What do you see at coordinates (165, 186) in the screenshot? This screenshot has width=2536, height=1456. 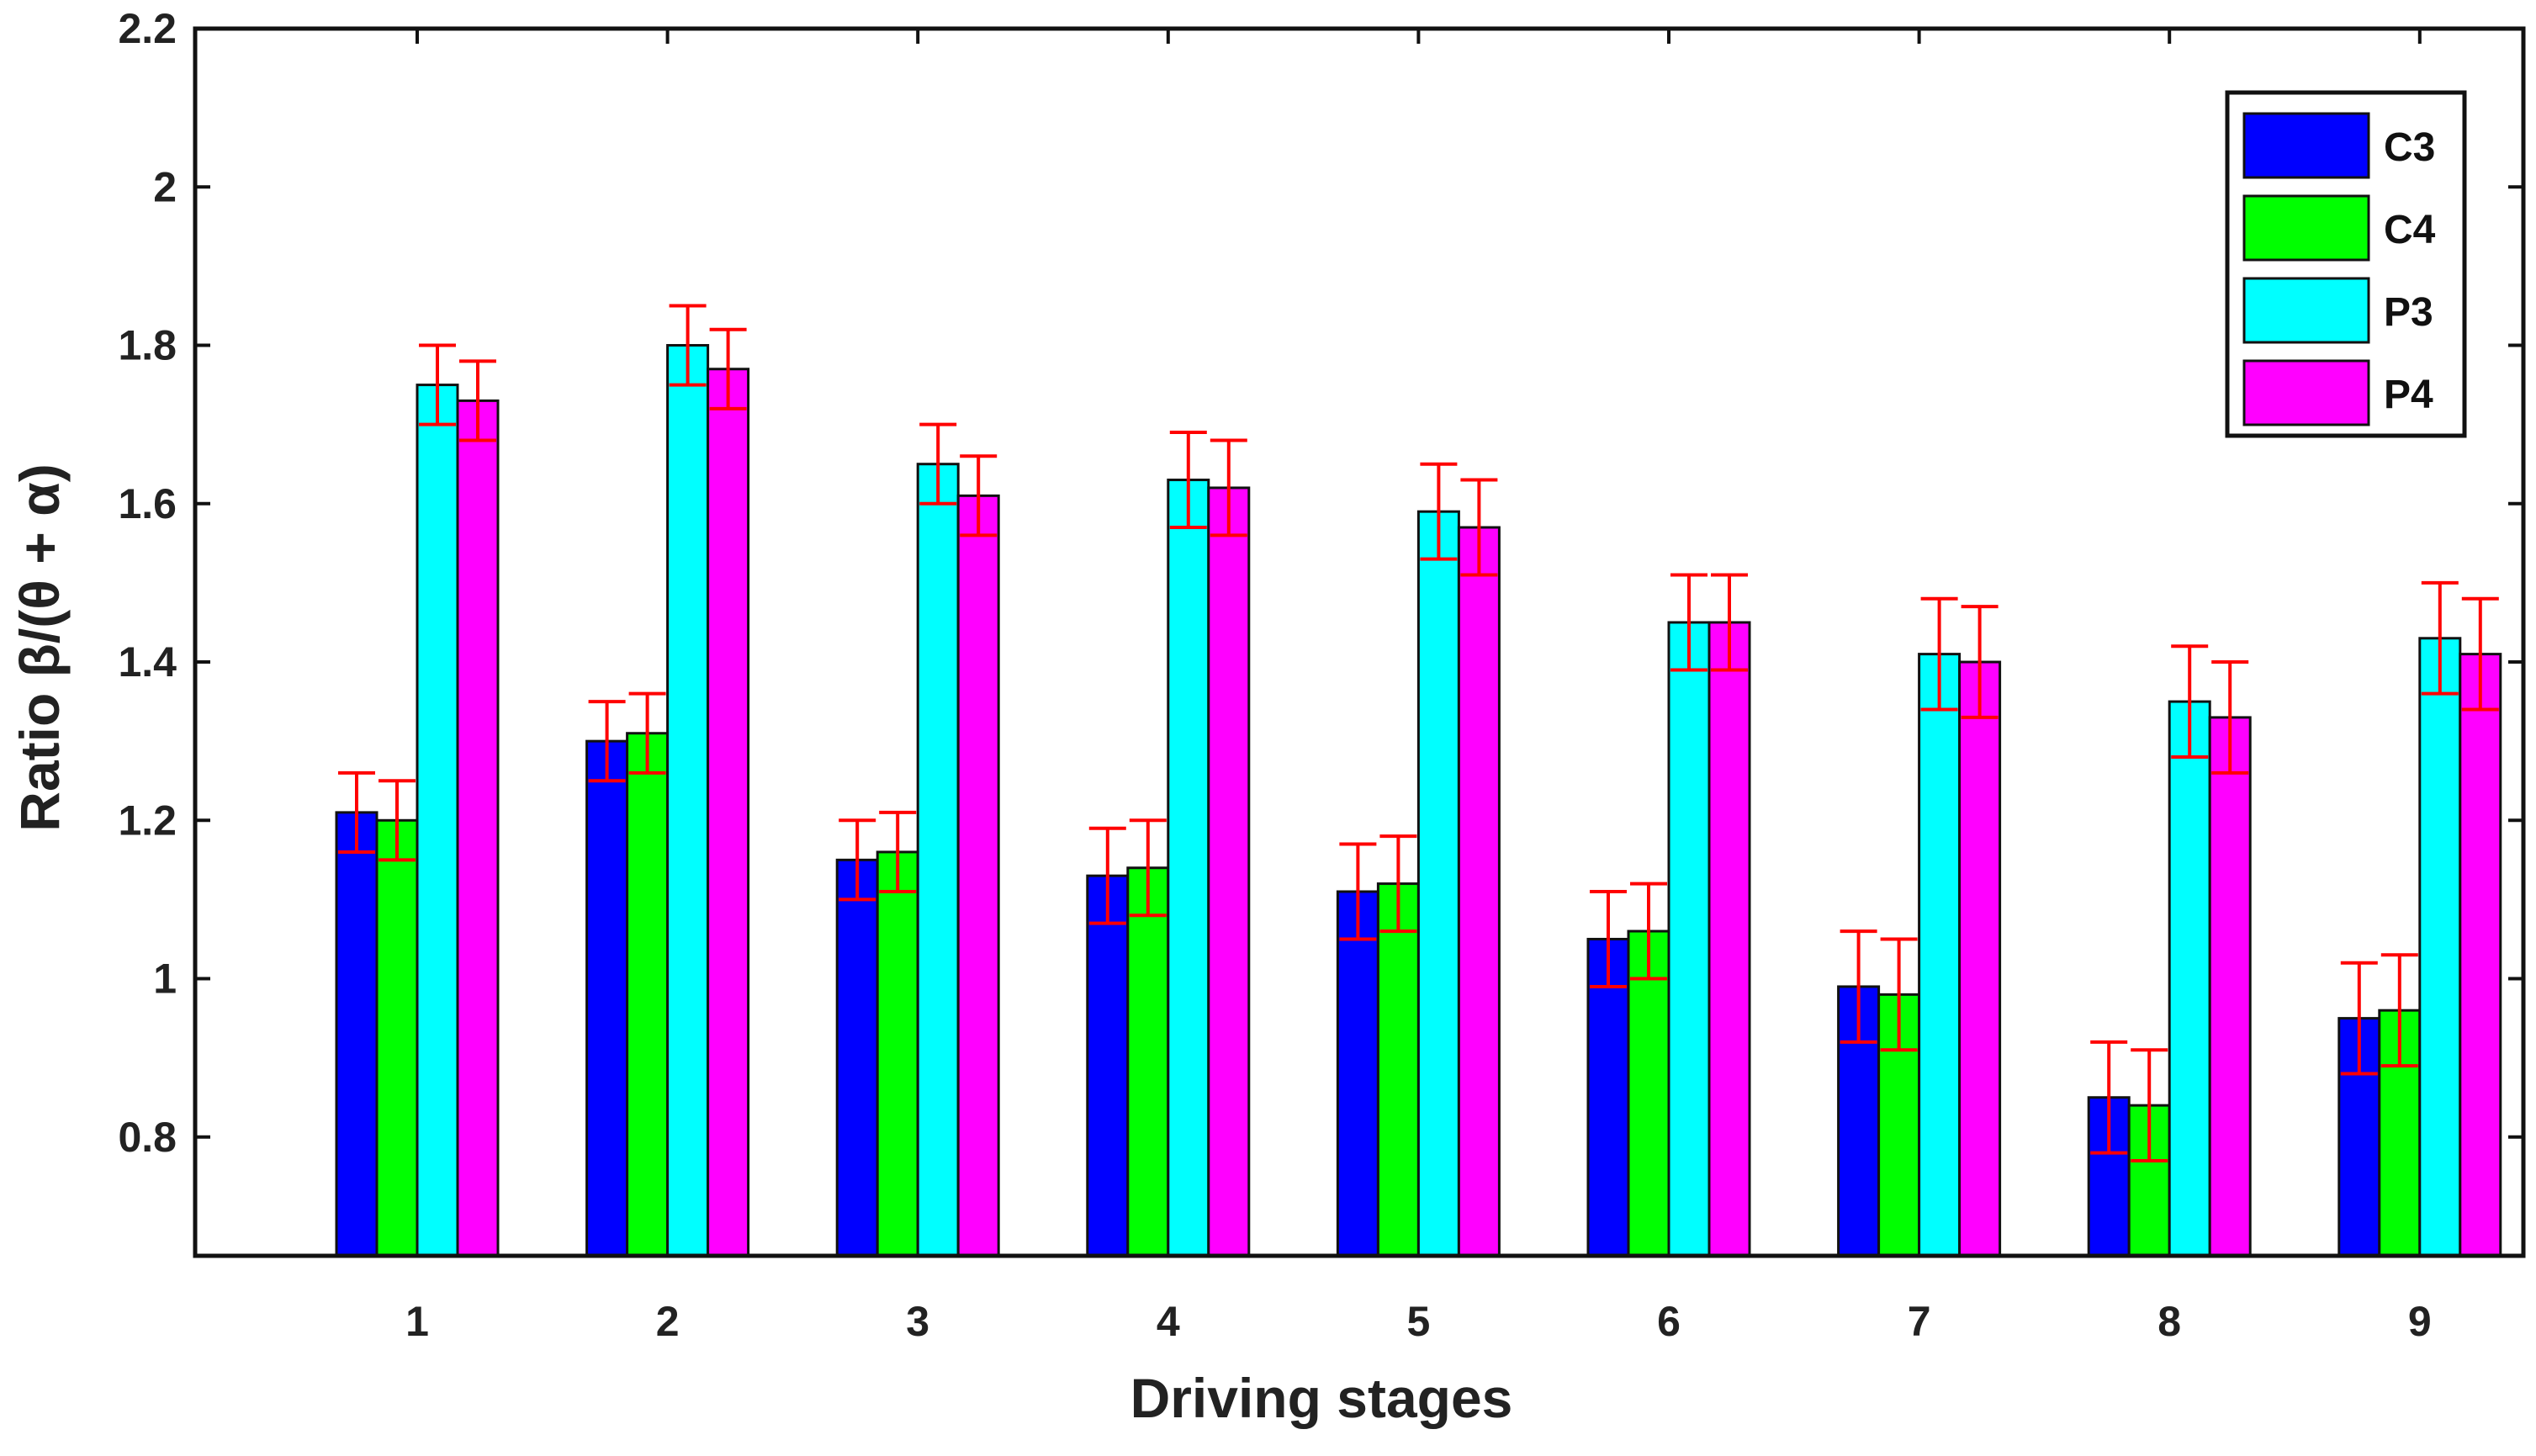 I see `y-tick-label: 2` at bounding box center [165, 186].